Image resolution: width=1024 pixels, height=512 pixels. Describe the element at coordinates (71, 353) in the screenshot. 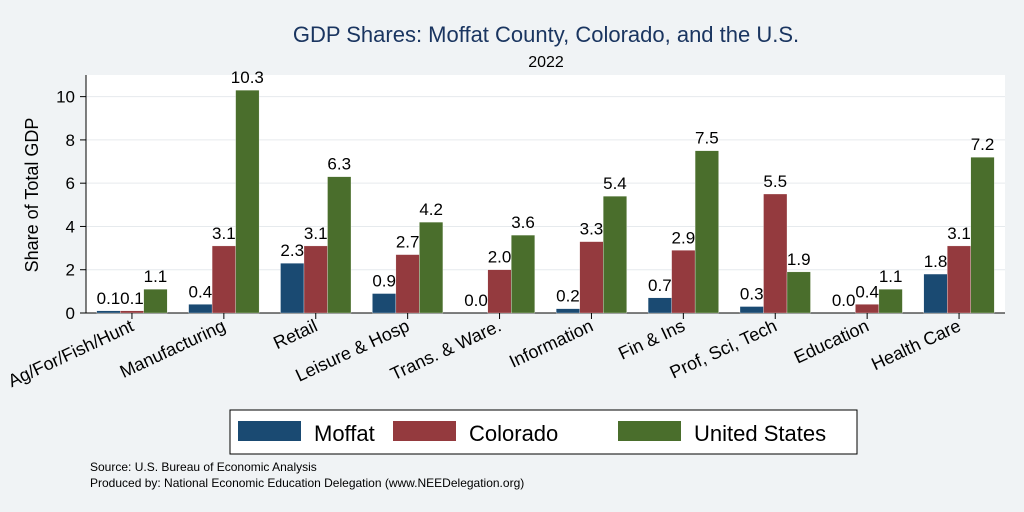

I see `x-tick-label: Ag/For/Fish/Hunt` at that location.